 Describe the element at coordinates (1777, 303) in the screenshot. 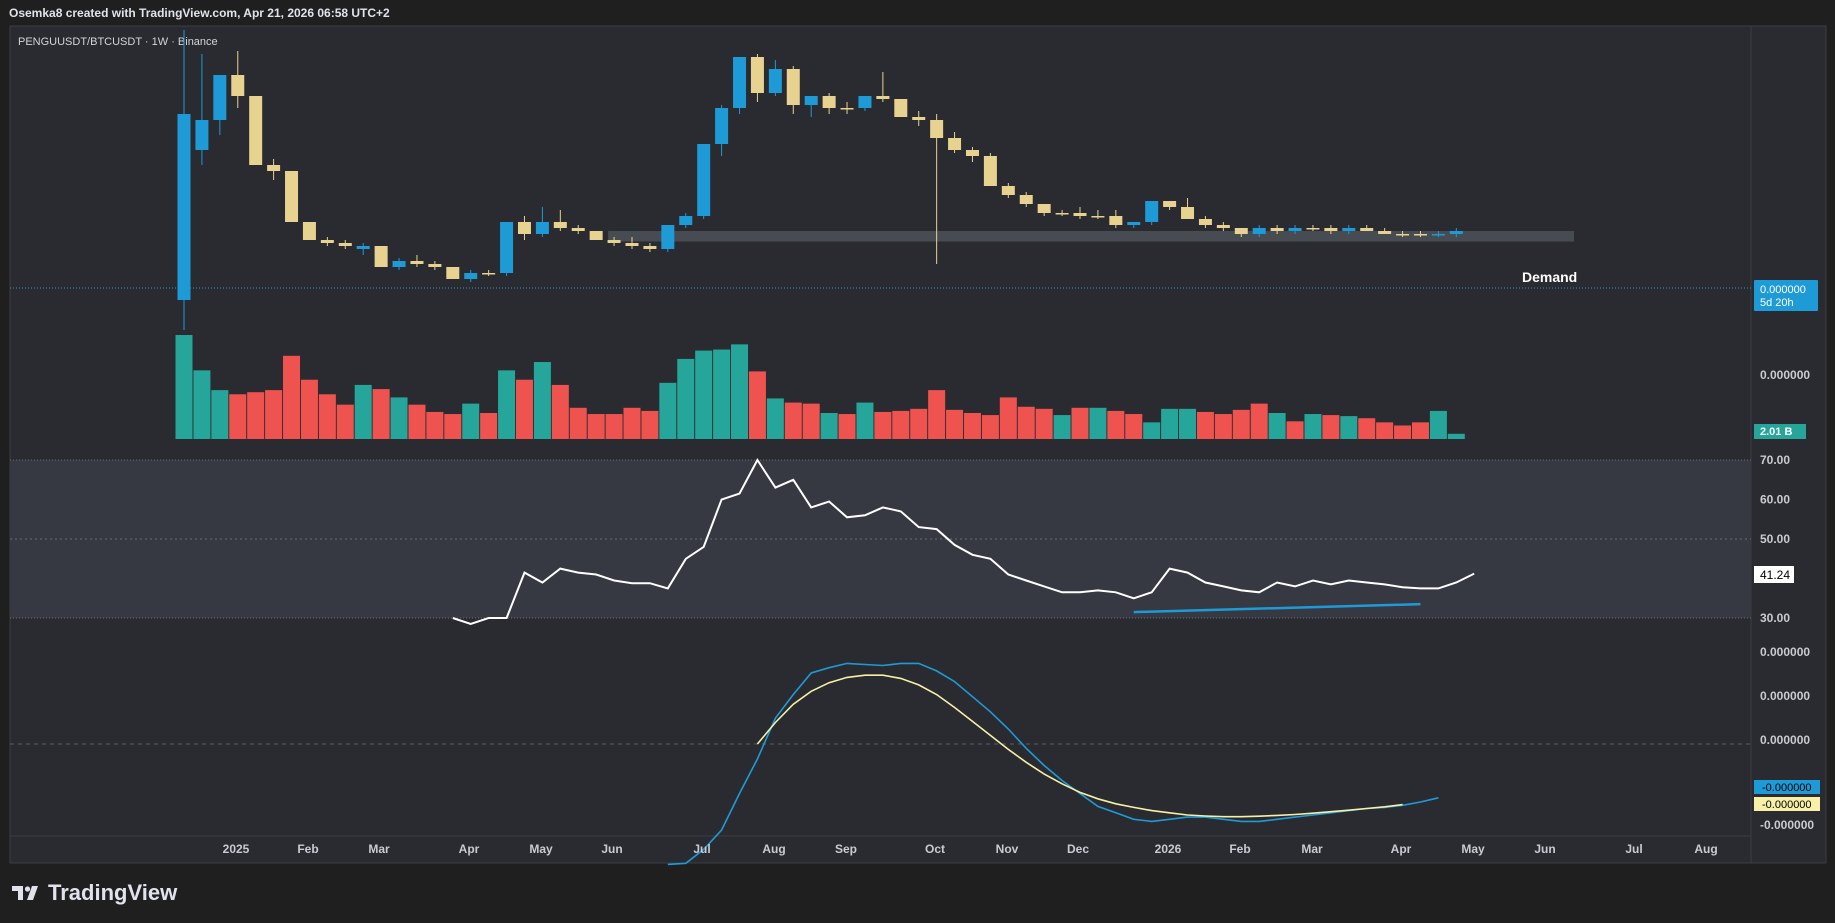

I see `countdown-value: 5d 20h` at that location.